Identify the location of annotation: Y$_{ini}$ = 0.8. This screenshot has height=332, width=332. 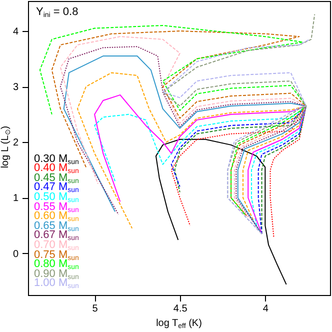
(57, 12).